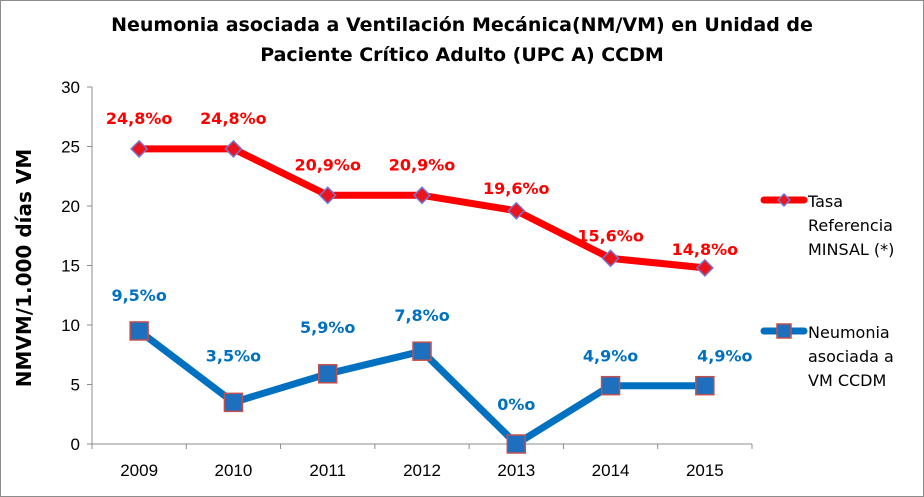 The height and width of the screenshot is (497, 924). I want to click on legend-label-line: Tasa, so click(826, 201).